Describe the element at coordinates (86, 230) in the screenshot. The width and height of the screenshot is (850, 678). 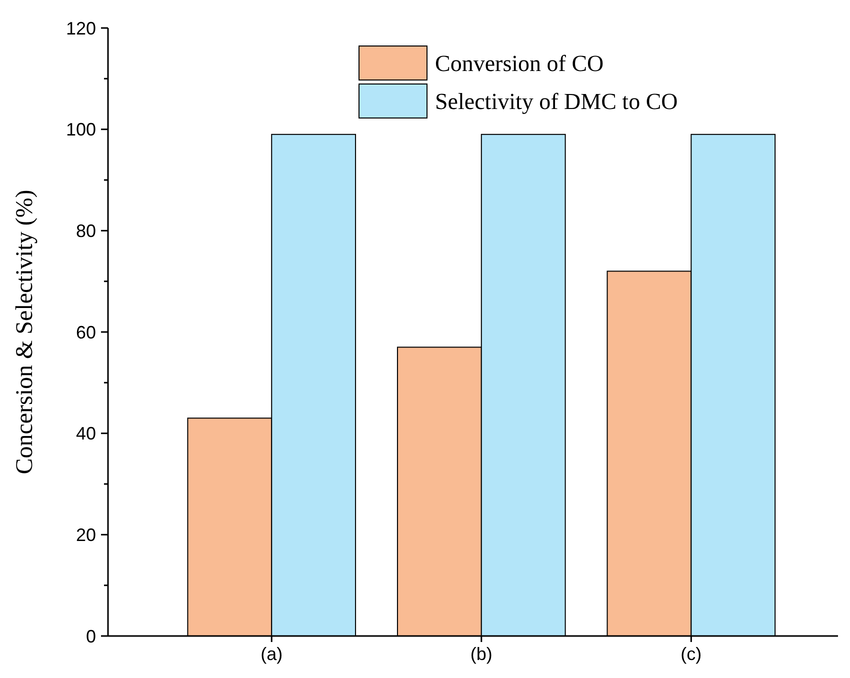
I see `y-tick-label: 80` at that location.